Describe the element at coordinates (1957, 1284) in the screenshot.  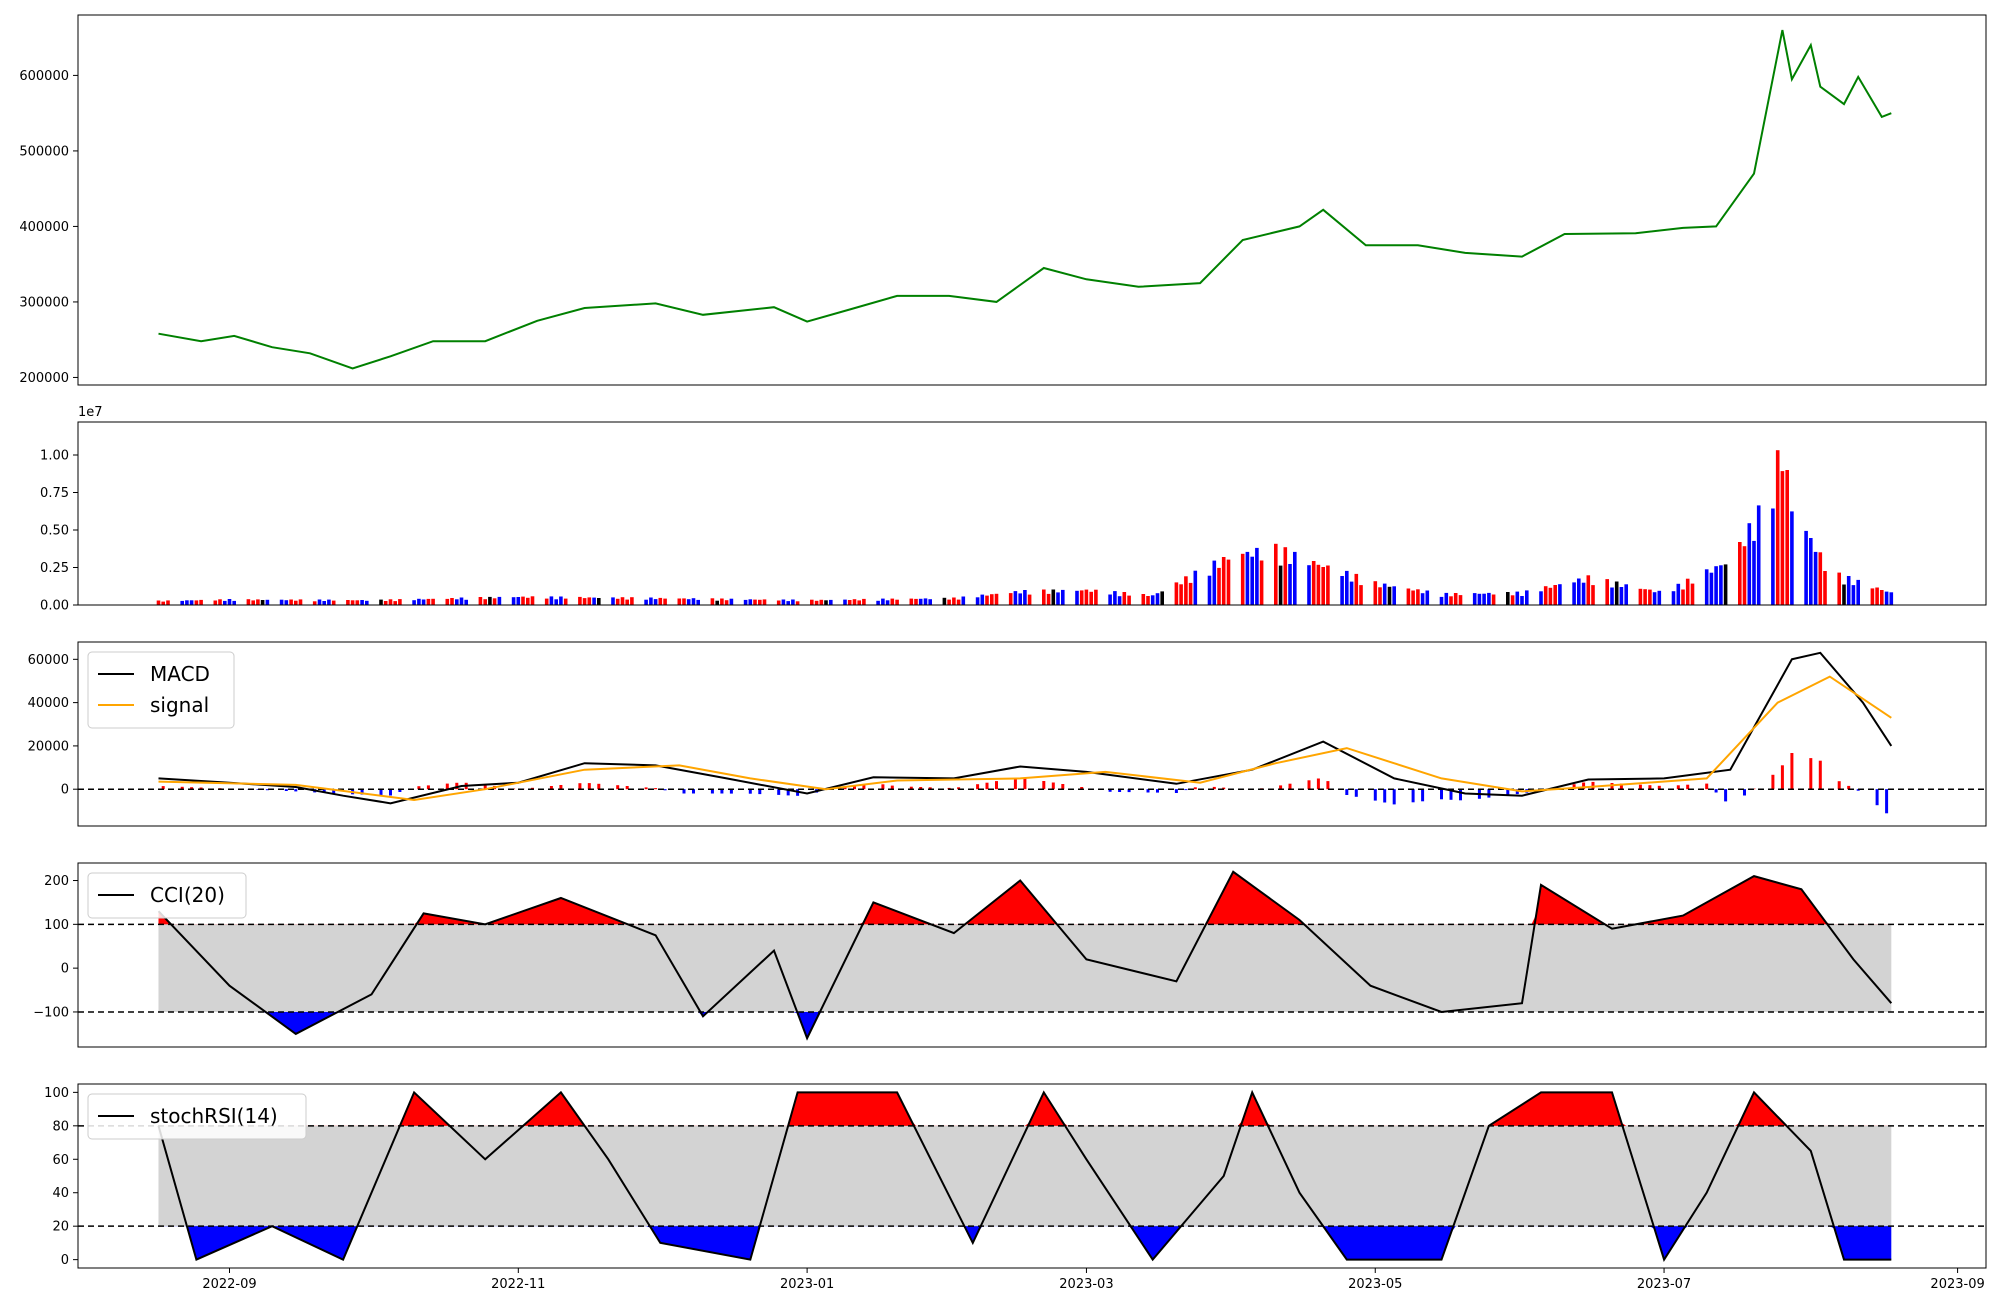
I see `x-tick-label: 2023-09` at that location.